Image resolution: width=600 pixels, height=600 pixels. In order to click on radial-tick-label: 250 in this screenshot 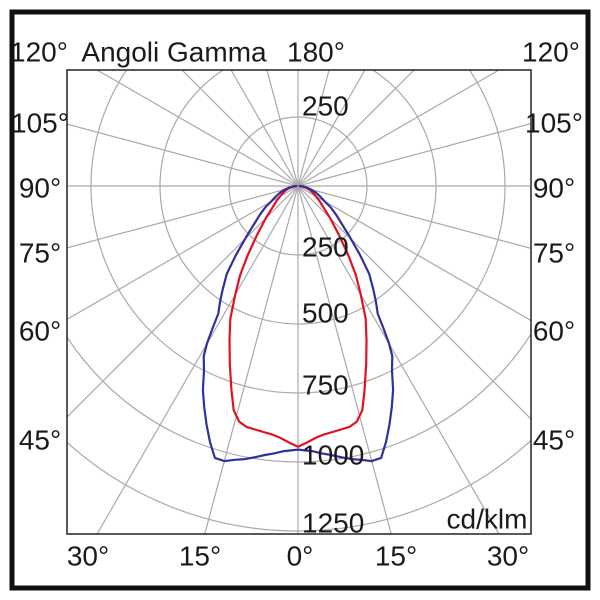, I will do `click(325, 247)`.